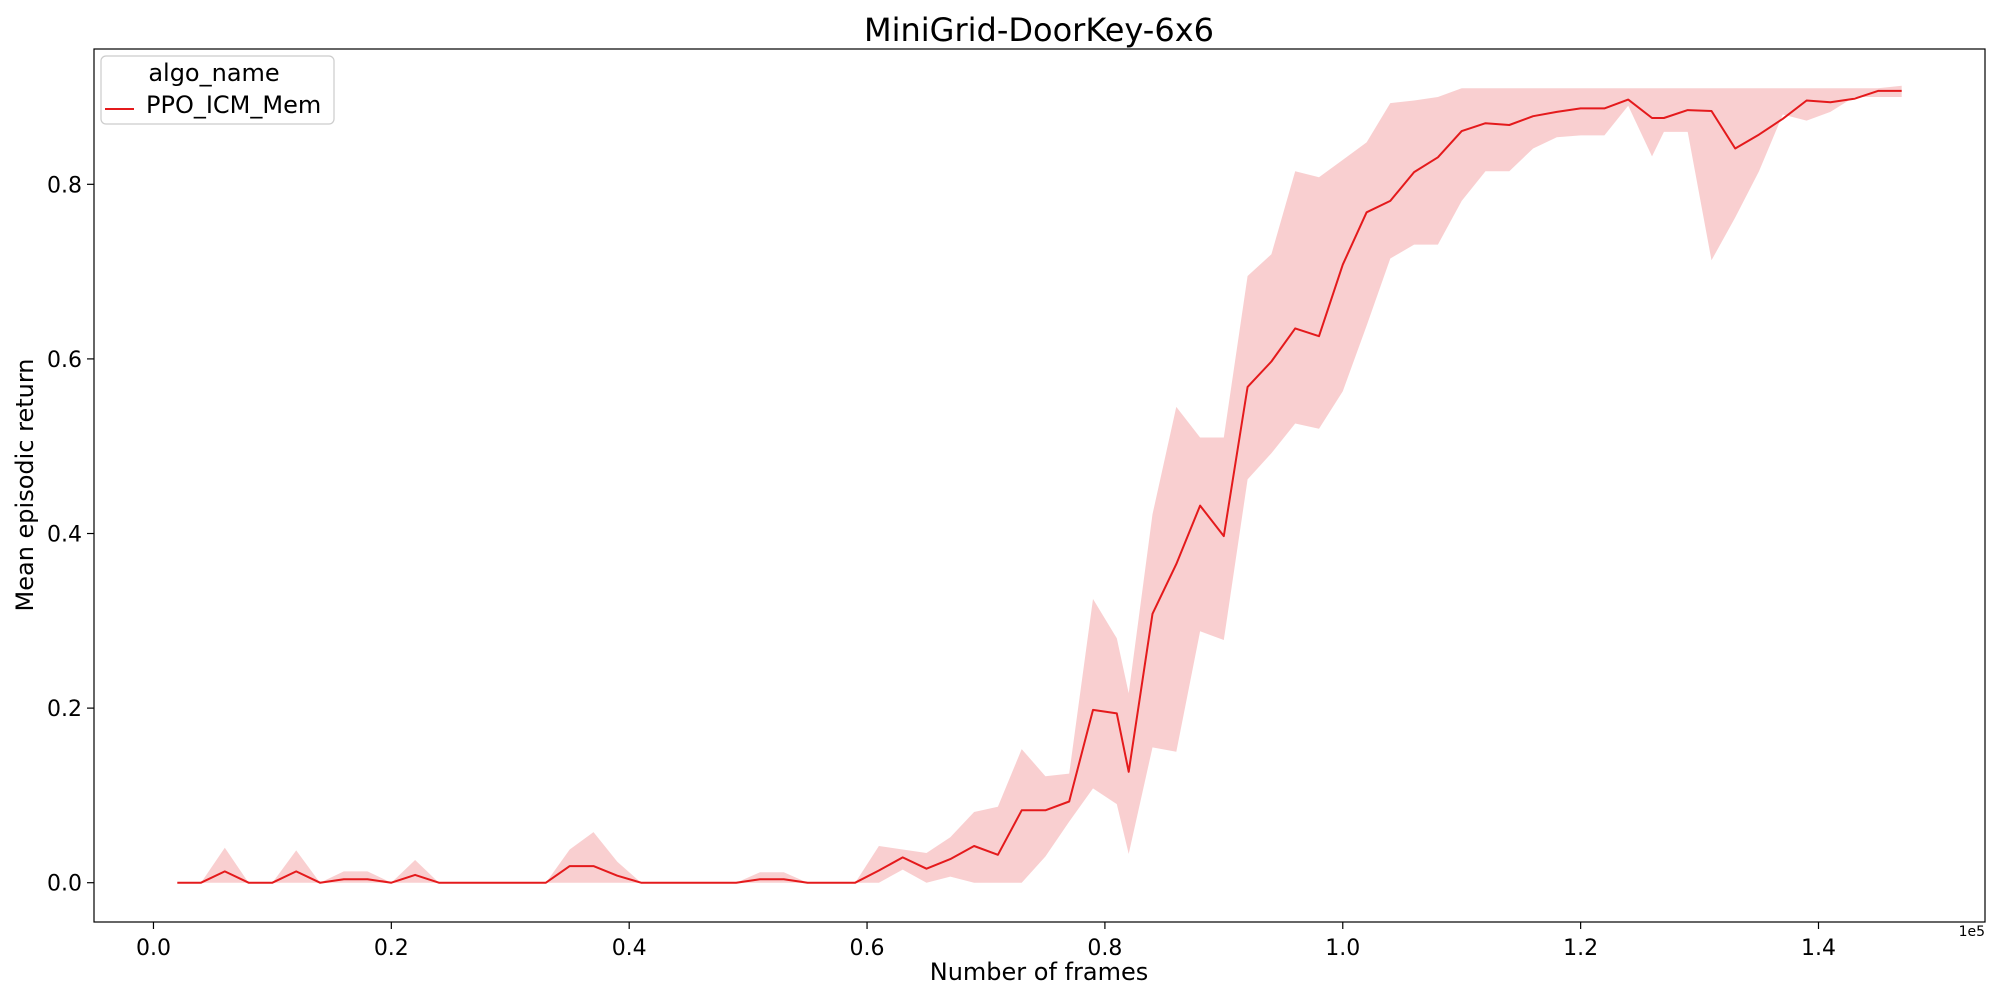 The height and width of the screenshot is (1000, 2000). What do you see at coordinates (1104, 948) in the screenshot?
I see `x-tick-label: 0.8` at bounding box center [1104, 948].